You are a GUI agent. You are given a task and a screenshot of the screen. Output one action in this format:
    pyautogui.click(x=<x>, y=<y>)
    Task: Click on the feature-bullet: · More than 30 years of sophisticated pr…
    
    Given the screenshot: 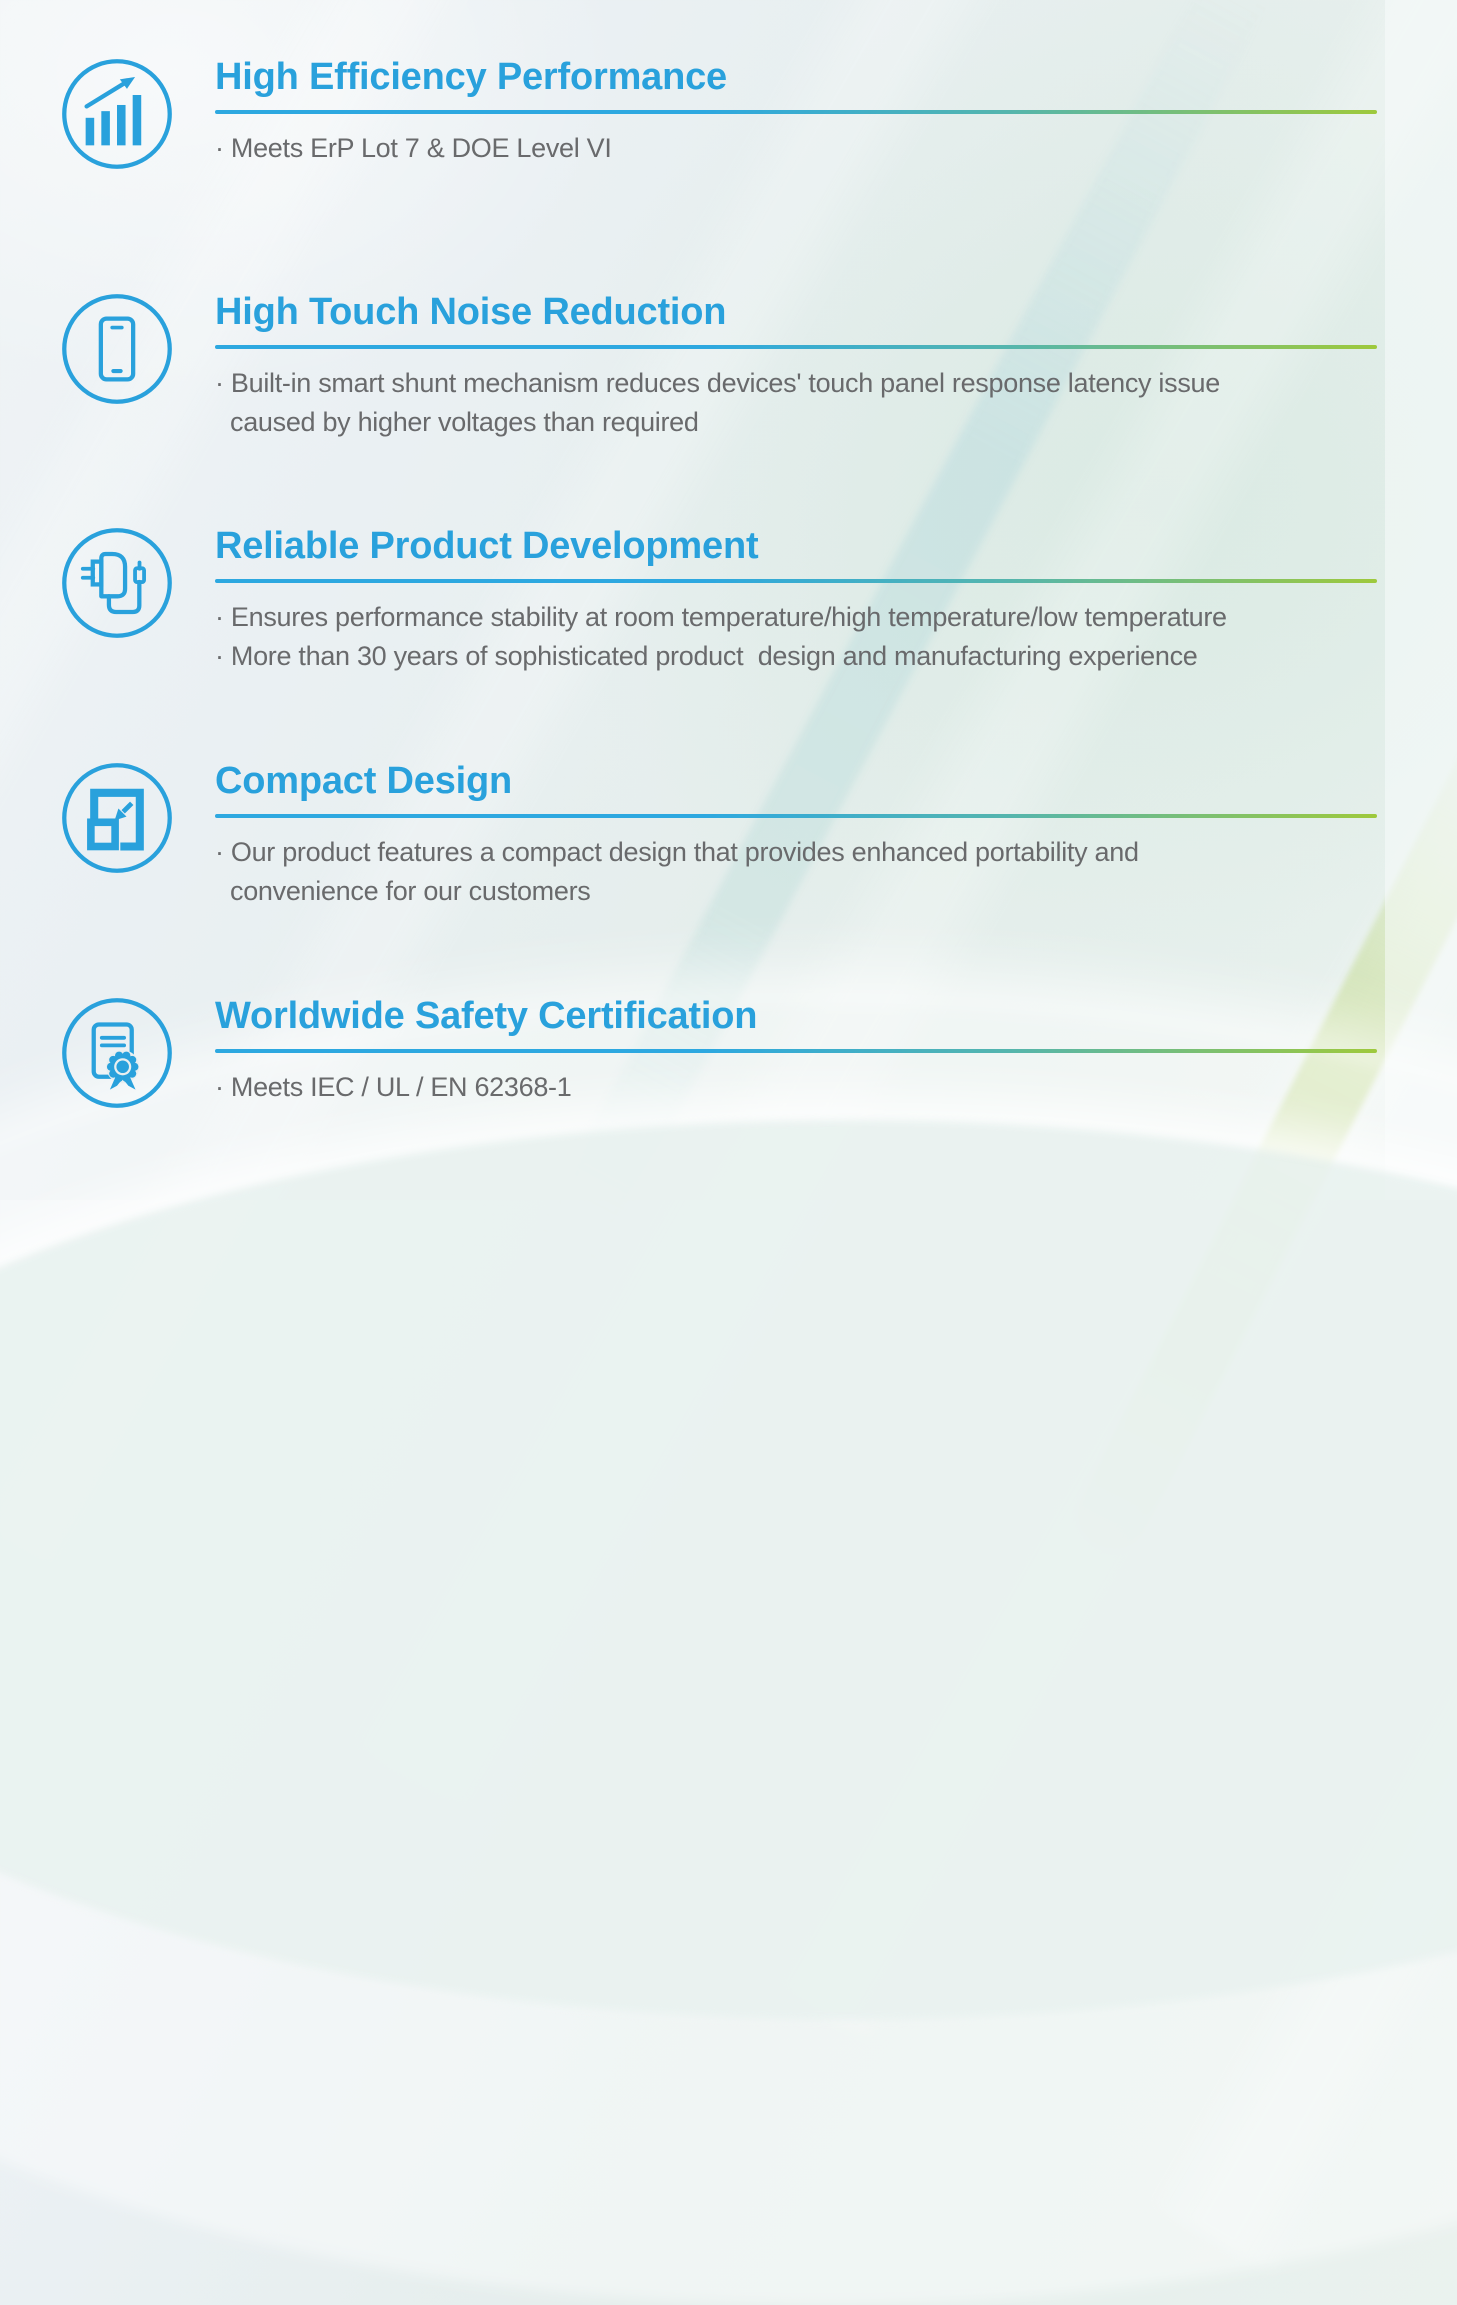 What is the action you would take?
    pyautogui.click(x=706, y=656)
    